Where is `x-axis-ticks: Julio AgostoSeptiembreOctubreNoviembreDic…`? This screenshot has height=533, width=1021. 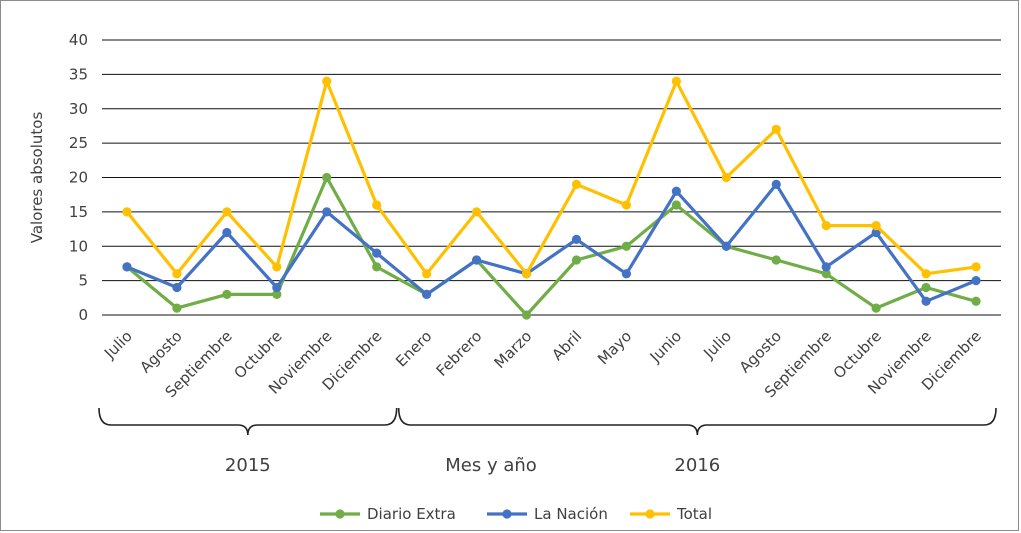 x-axis-ticks: Julio AgostoSeptiembreOctubreNoviembreDic… is located at coordinates (542, 364).